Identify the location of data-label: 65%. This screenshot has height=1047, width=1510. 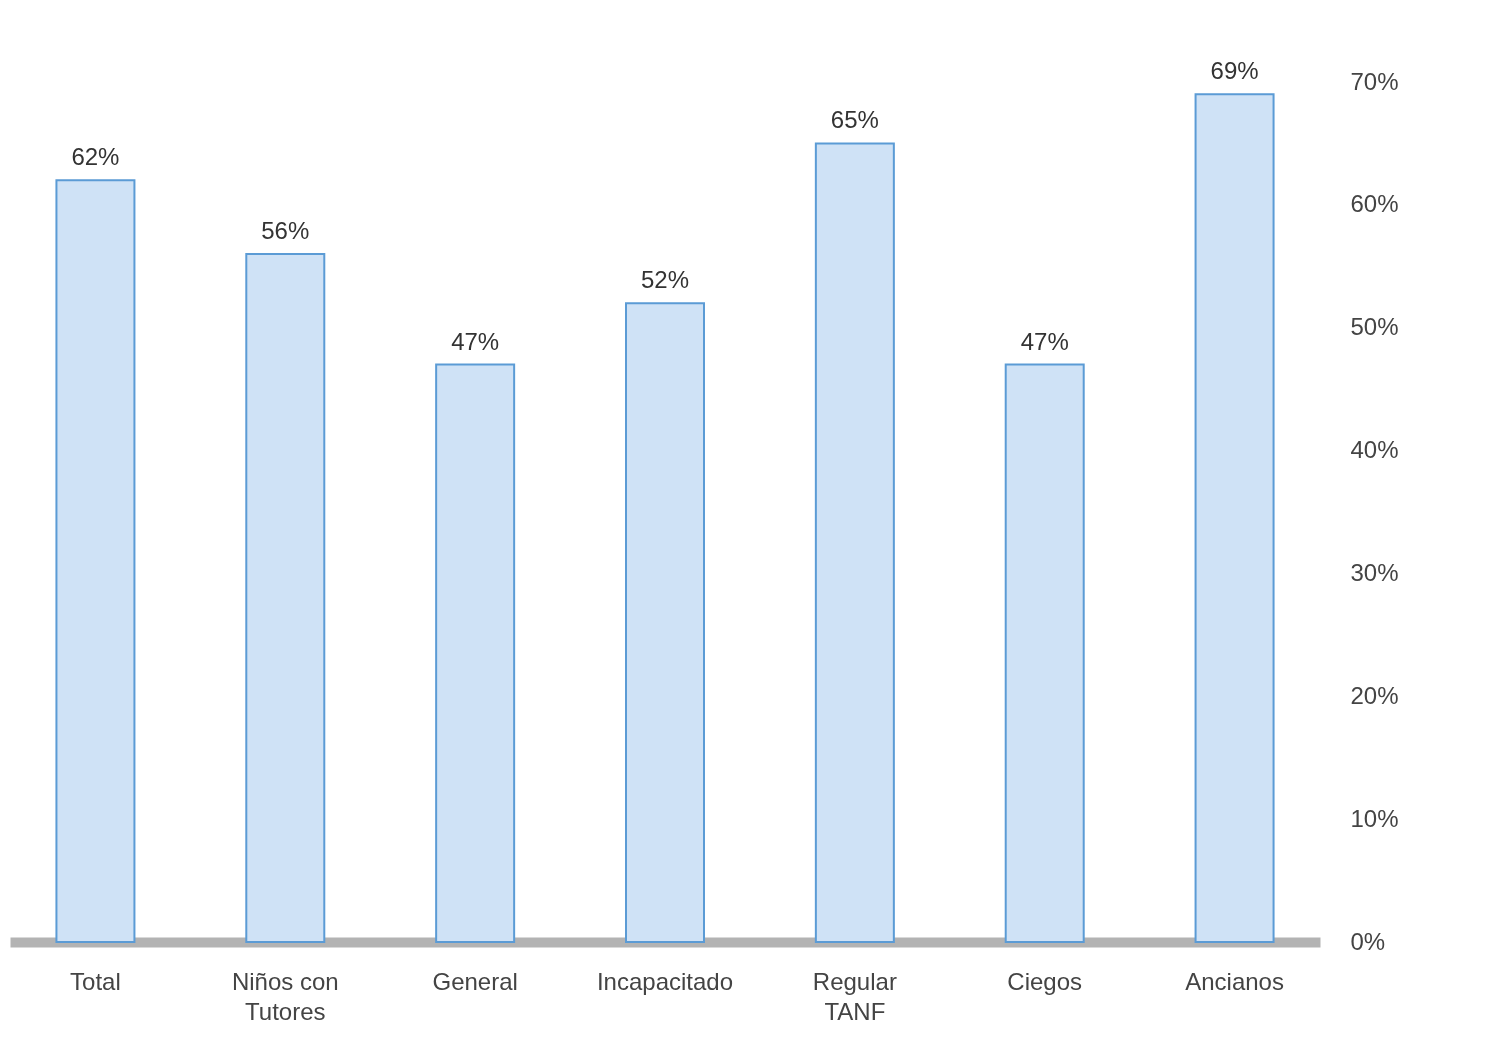
(854, 120).